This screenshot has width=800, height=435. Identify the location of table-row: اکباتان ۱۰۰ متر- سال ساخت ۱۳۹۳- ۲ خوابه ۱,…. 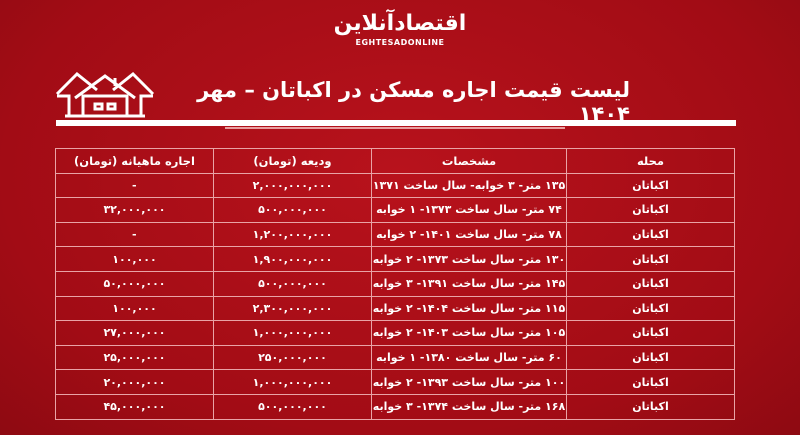
(395, 382).